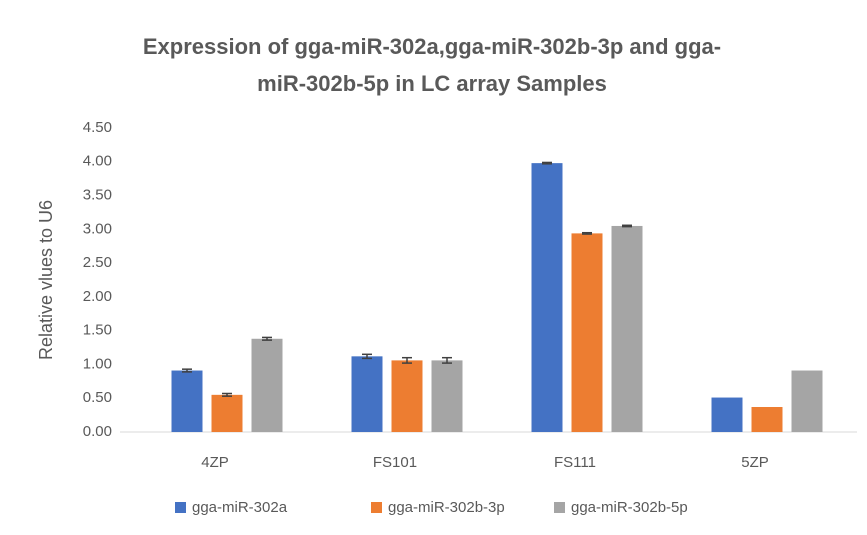 This screenshot has width=867, height=535. I want to click on x-tick-label: 4ZP, so click(215, 462).